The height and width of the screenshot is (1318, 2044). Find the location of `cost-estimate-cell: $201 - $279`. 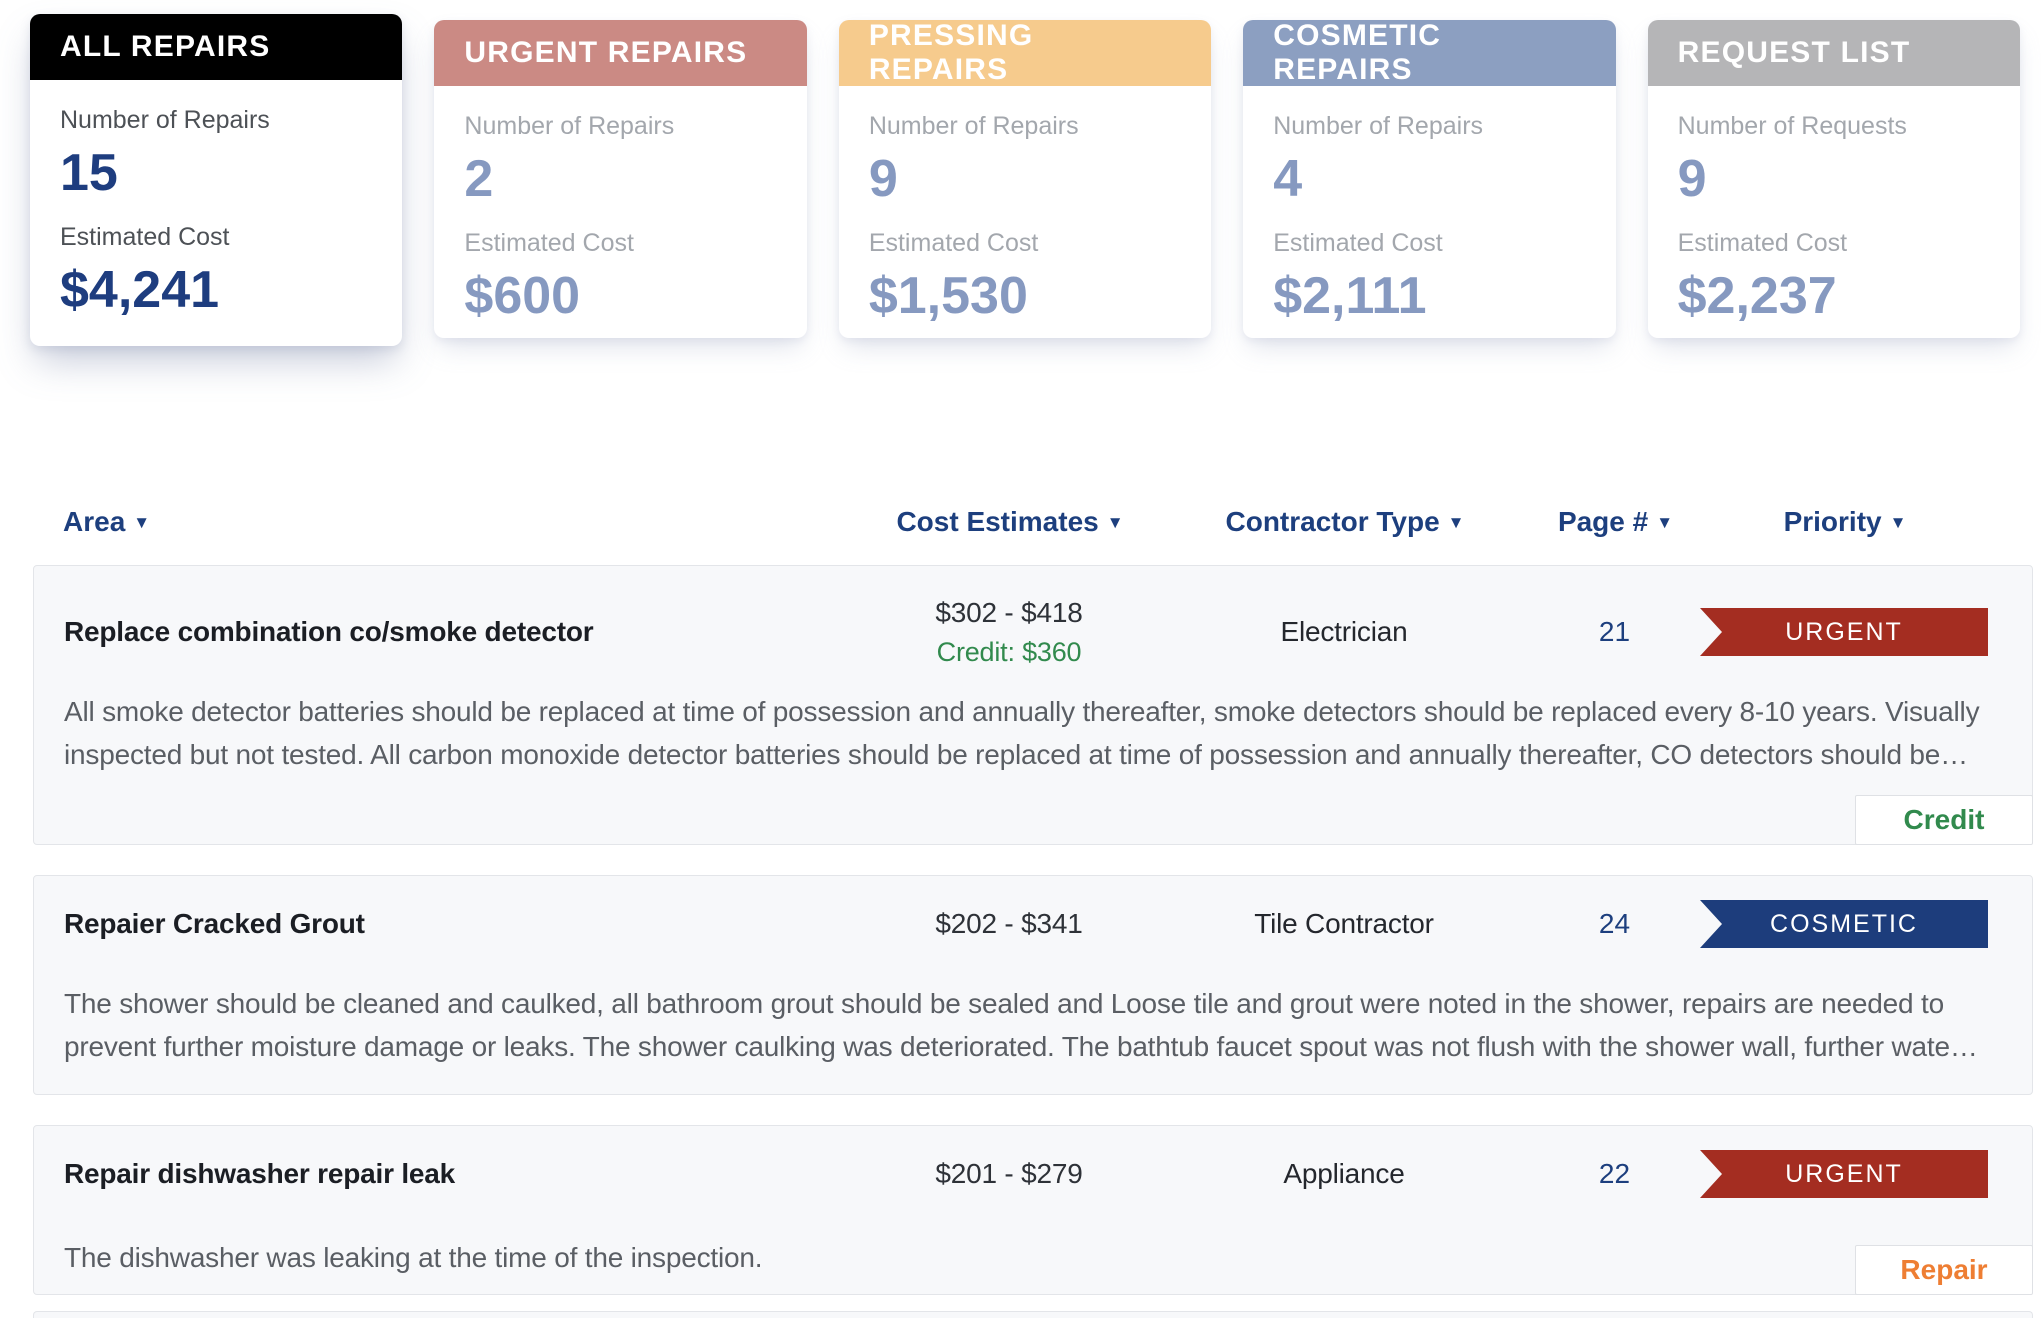

cost-estimate-cell: $201 - $279 is located at coordinates (1008, 1174).